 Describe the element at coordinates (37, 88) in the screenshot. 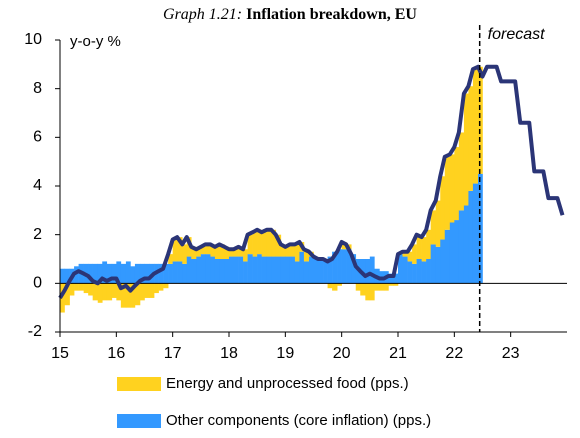

I see `y-tick-label: 8` at that location.